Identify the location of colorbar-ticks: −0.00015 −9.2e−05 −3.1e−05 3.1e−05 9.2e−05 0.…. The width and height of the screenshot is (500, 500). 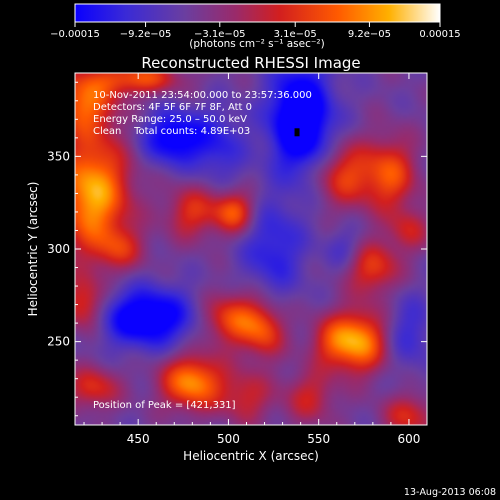
(255, 31).